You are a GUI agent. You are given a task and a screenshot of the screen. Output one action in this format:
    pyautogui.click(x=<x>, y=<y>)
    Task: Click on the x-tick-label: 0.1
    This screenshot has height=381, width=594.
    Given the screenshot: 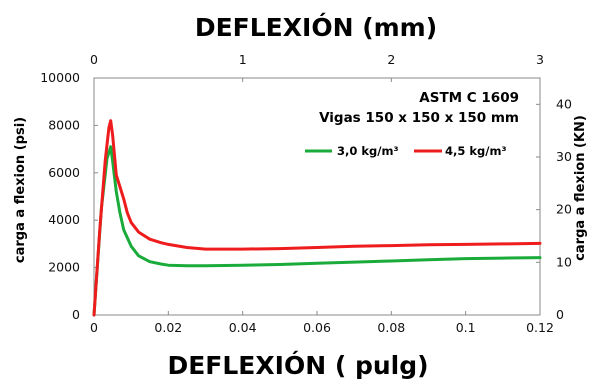 What is the action you would take?
    pyautogui.click(x=466, y=327)
    